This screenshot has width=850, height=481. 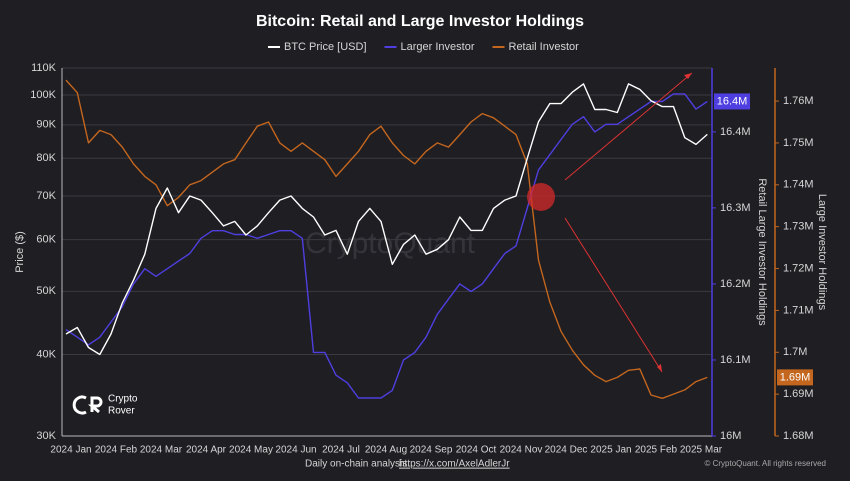 I want to click on x-tick-label: 2024 Nov, so click(x=521, y=450).